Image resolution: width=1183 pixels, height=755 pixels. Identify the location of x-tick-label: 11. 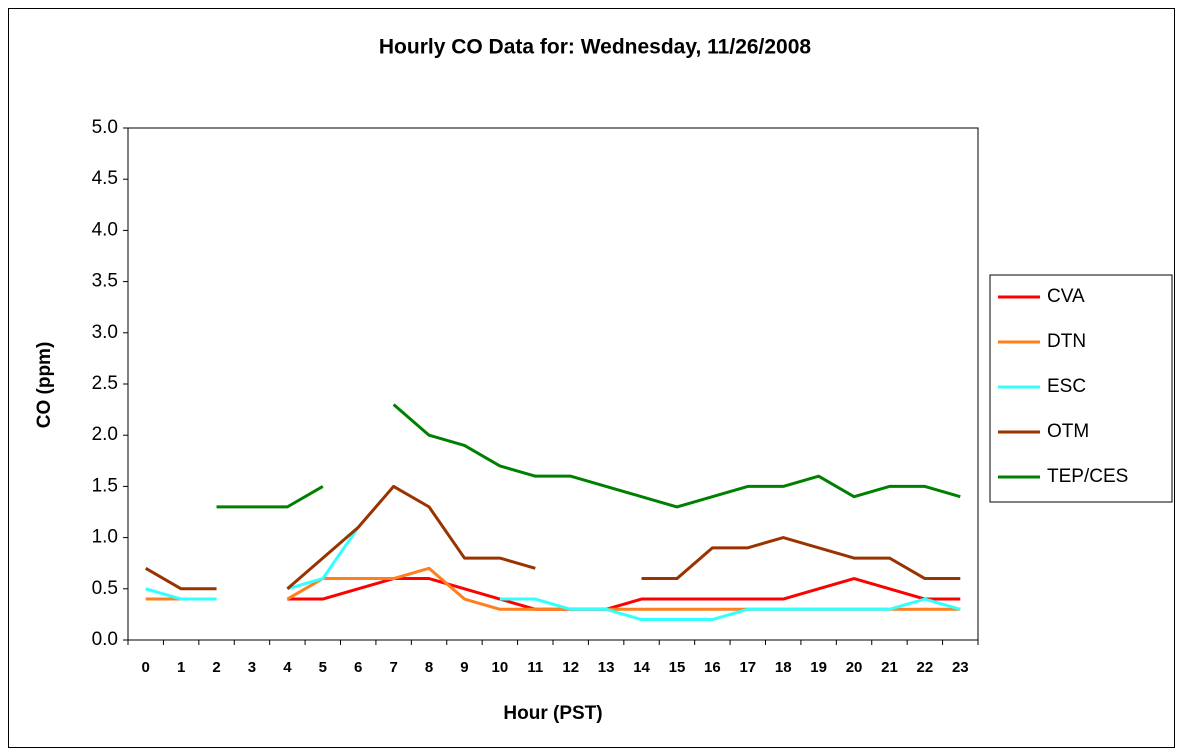
(535, 667).